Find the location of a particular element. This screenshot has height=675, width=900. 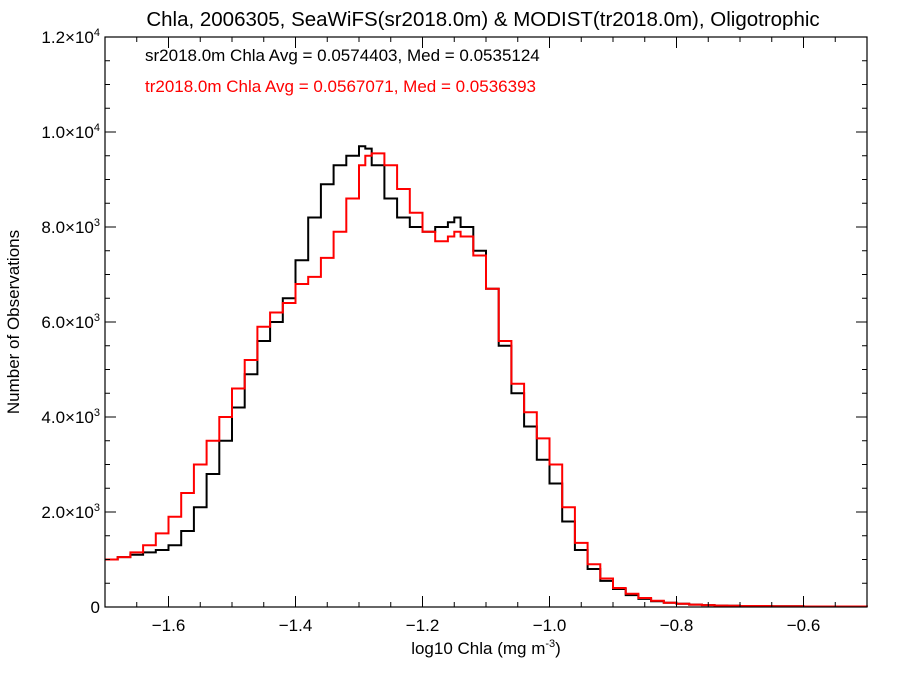

x-axis-label-main: log10 Chla (mg m is located at coordinates (478, 648).